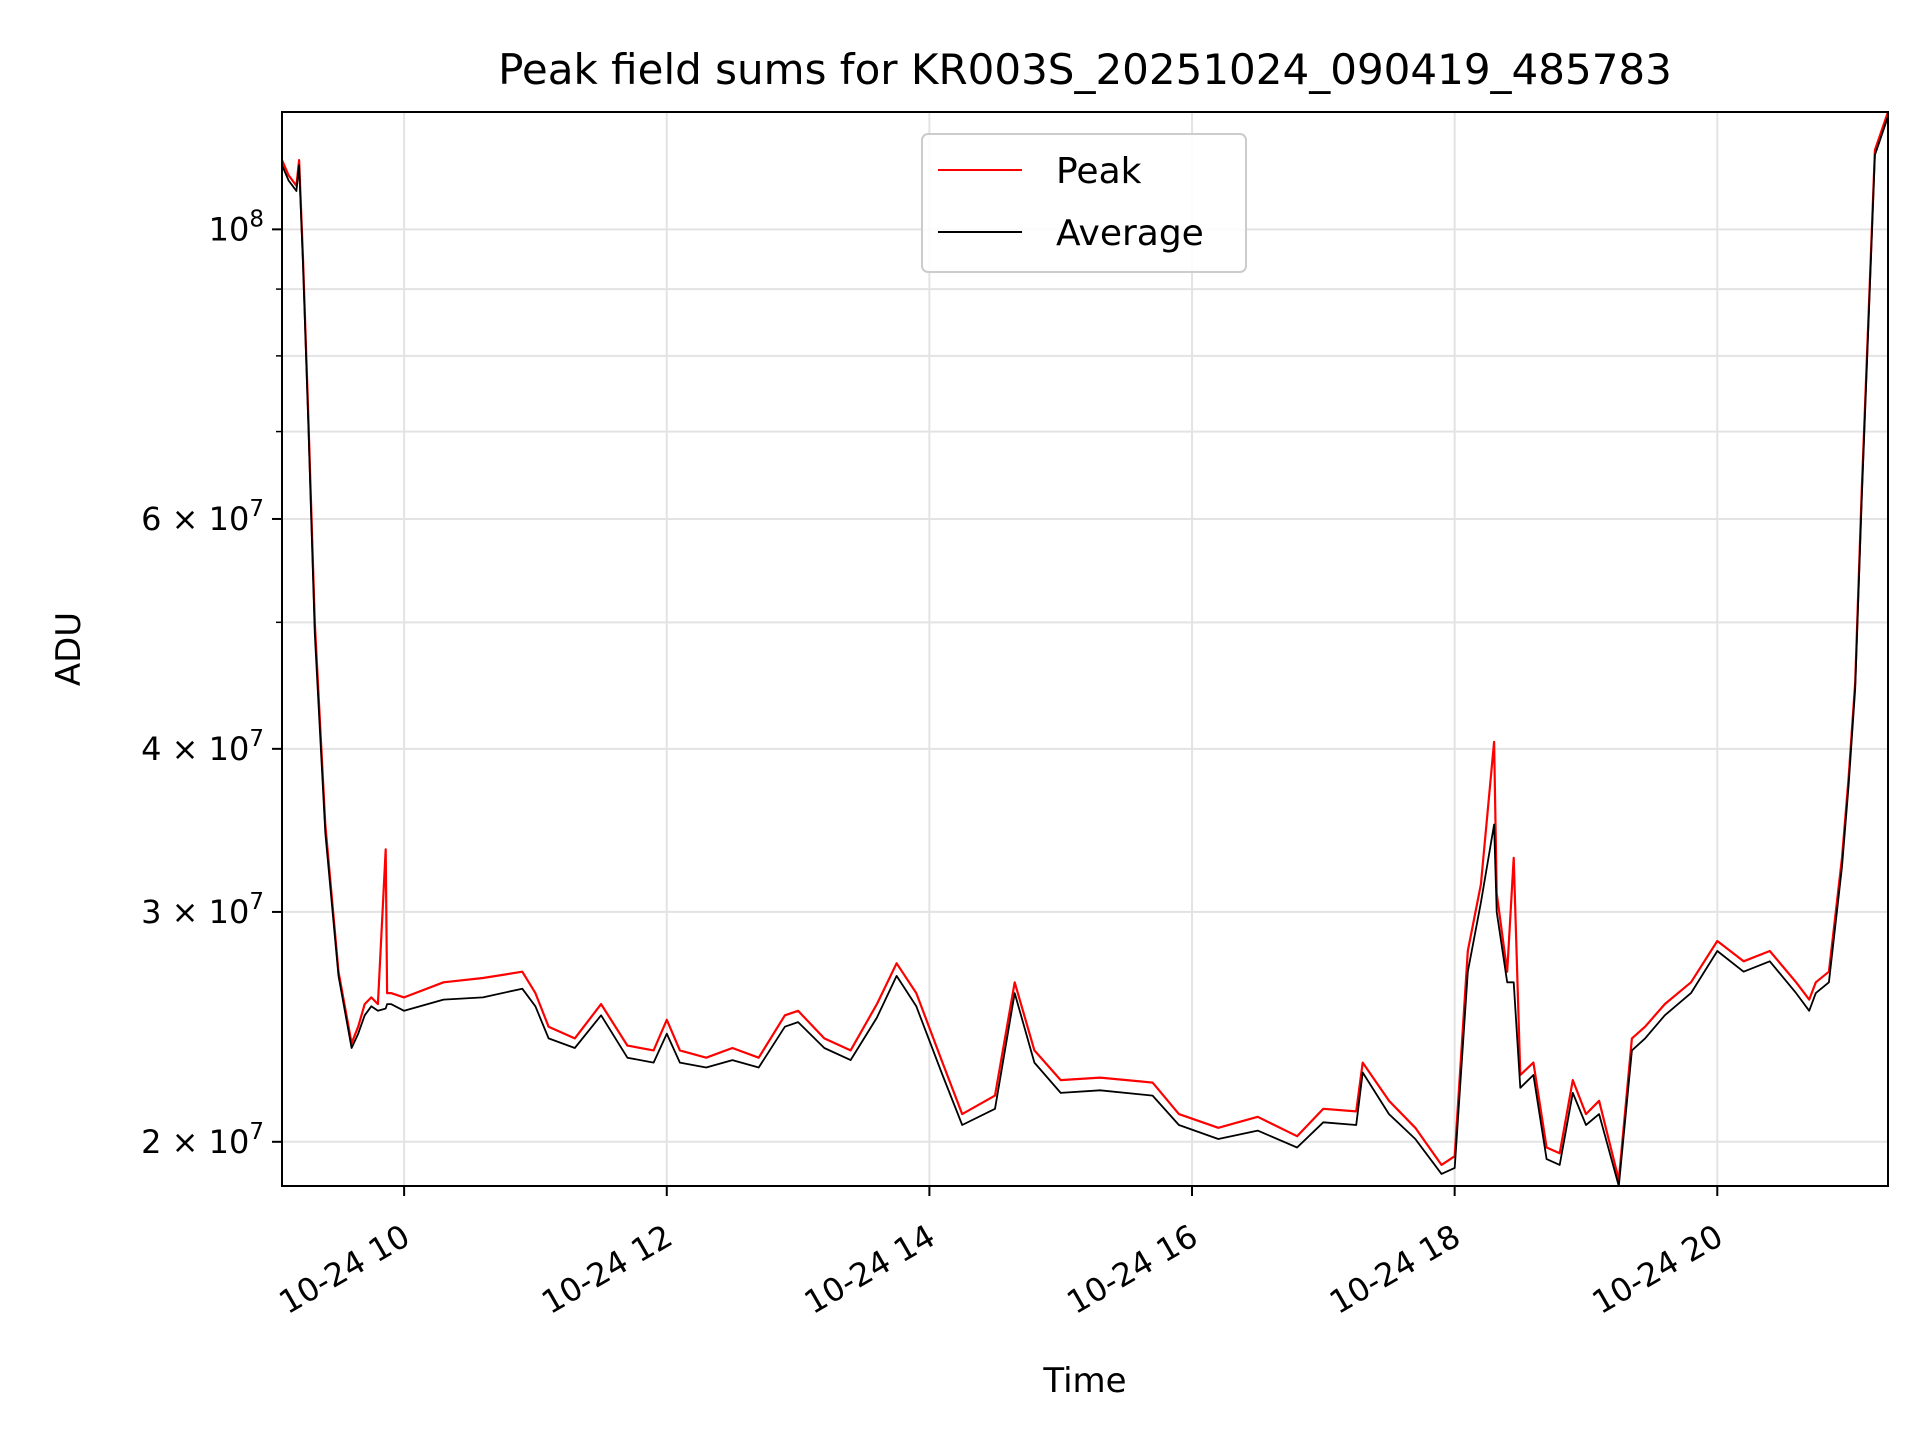  I want to click on legend-box, so click(1084, 203).